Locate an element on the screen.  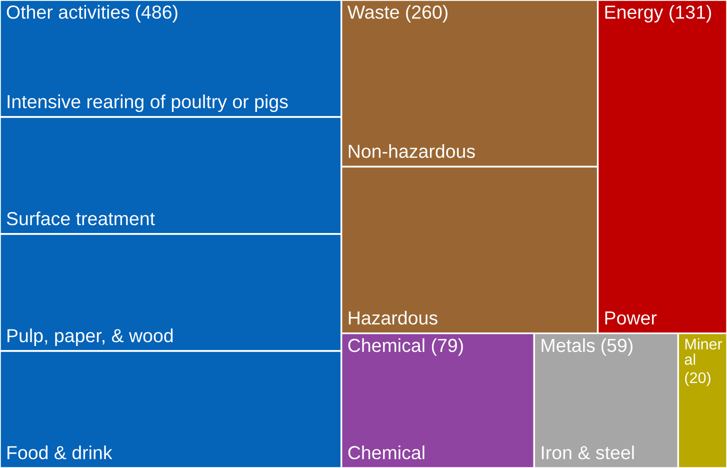
data-label: (20) is located at coordinates (697, 379).